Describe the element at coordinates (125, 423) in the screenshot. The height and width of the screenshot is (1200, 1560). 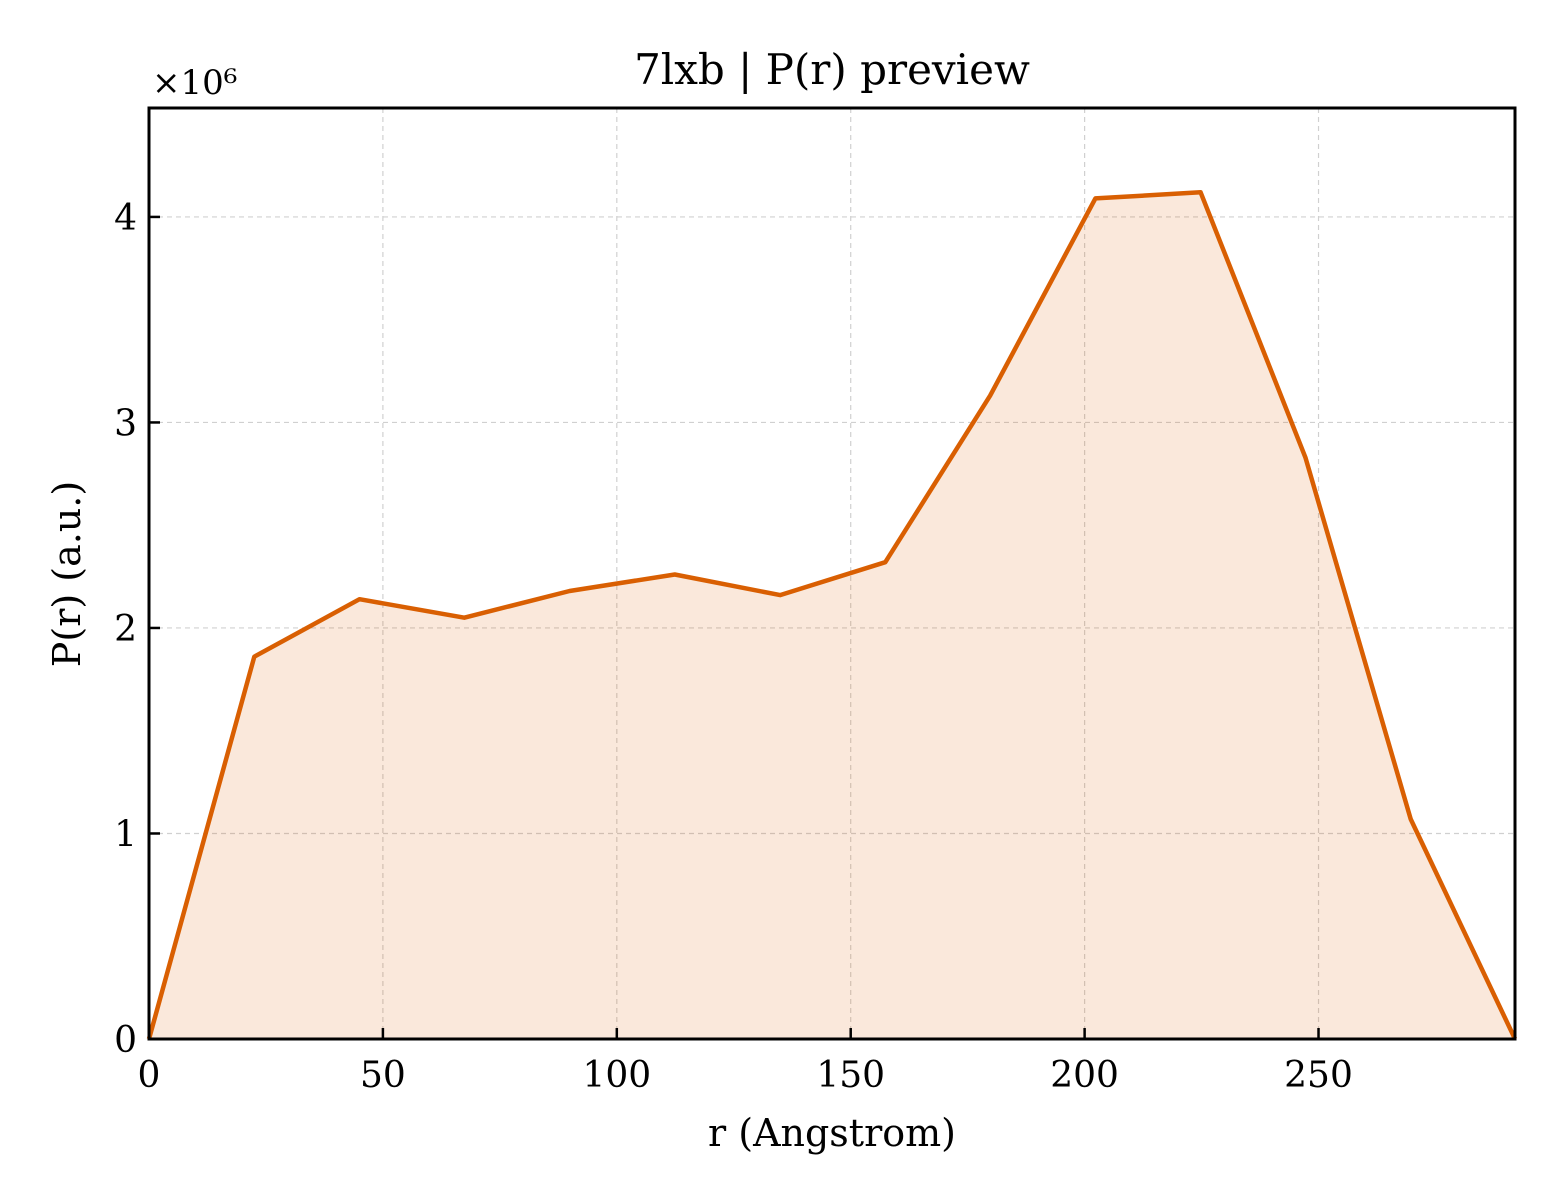
I see `y-tick-label: 3` at that location.